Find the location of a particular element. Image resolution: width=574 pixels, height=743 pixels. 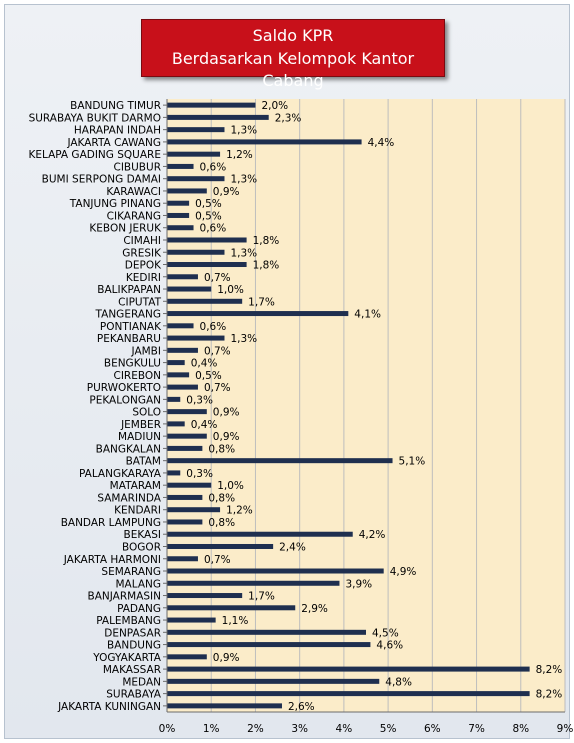

x-tick-label: 8% is located at coordinates (520, 729).